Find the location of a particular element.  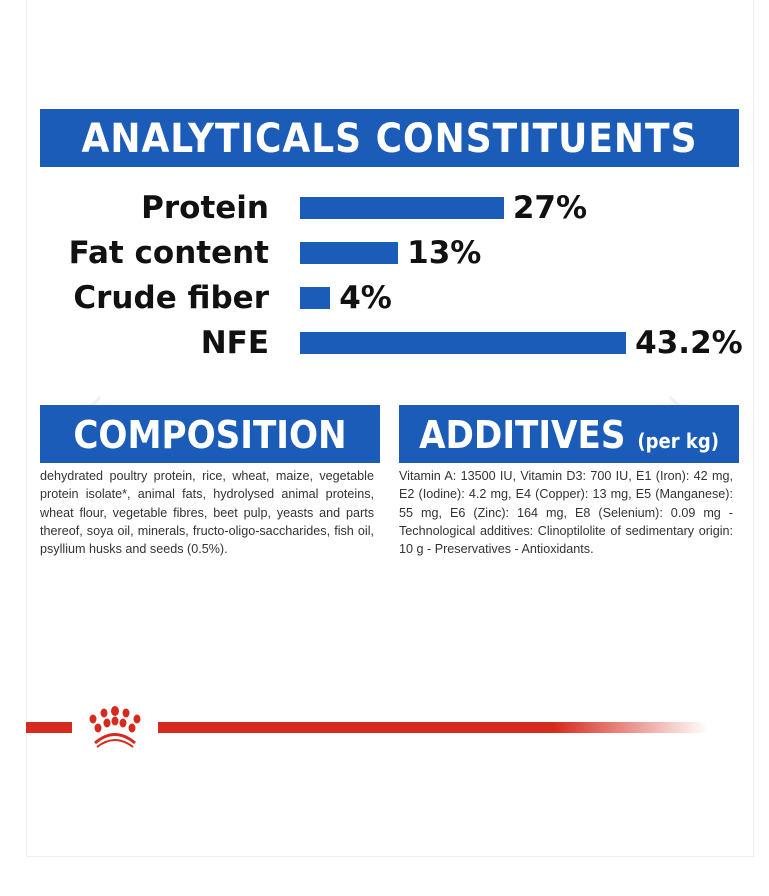

analyticals-title: ANALYTICALS CONSTITUENTS is located at coordinates (389, 138).